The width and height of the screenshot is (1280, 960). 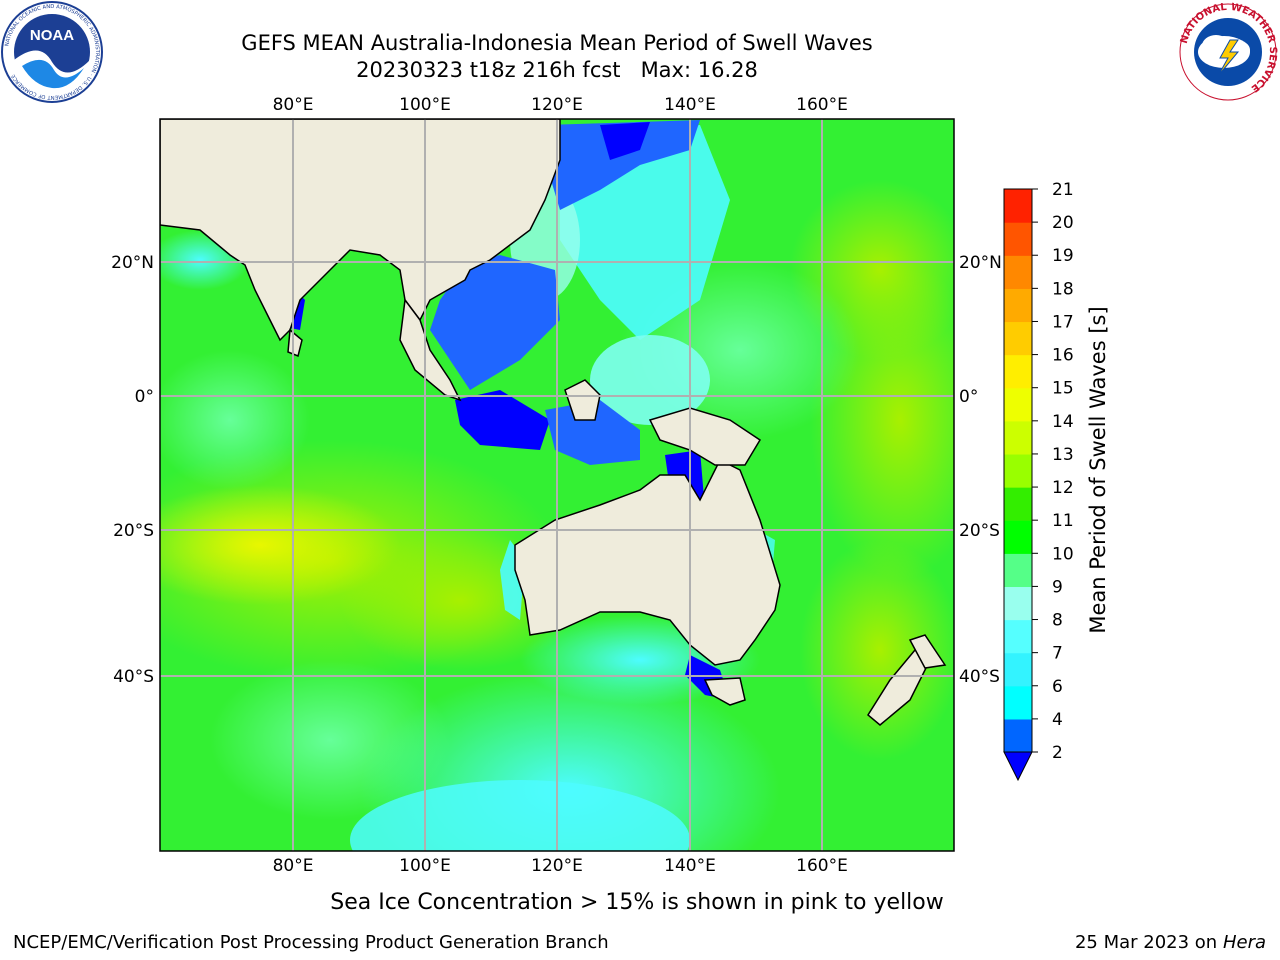 What do you see at coordinates (1063, 289) in the screenshot?
I see `colorbar-tick-label: 18` at bounding box center [1063, 289].